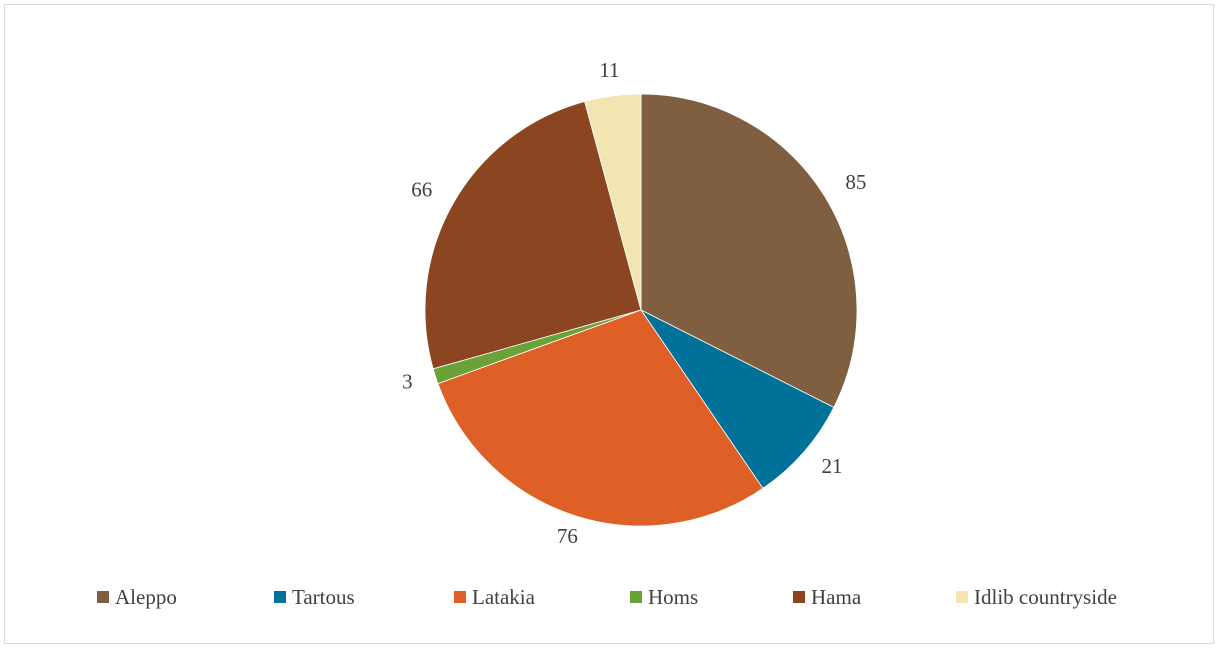 The image size is (1219, 650). What do you see at coordinates (146, 596) in the screenshot?
I see `legend-label-aleppo: Aleppo` at bounding box center [146, 596].